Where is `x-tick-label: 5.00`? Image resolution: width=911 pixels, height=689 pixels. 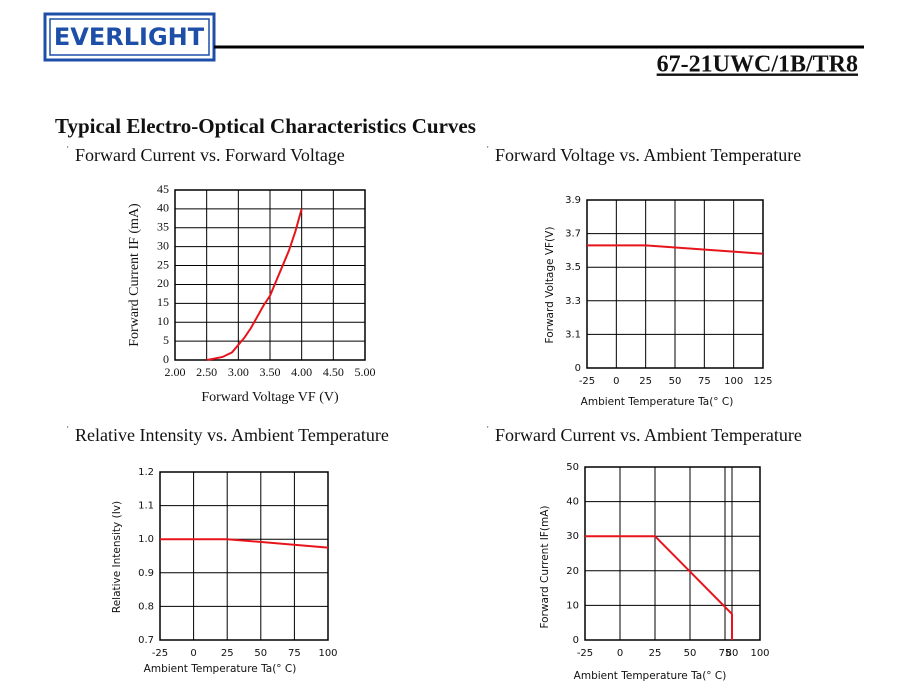
x-tick-label: 5.00 is located at coordinates (365, 372).